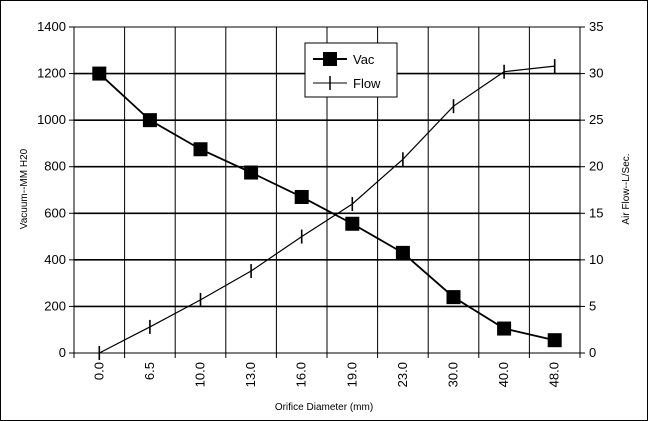 This screenshot has height=421, width=648. Describe the element at coordinates (596, 119) in the screenshot. I see `y2-tick-label: 25` at that location.